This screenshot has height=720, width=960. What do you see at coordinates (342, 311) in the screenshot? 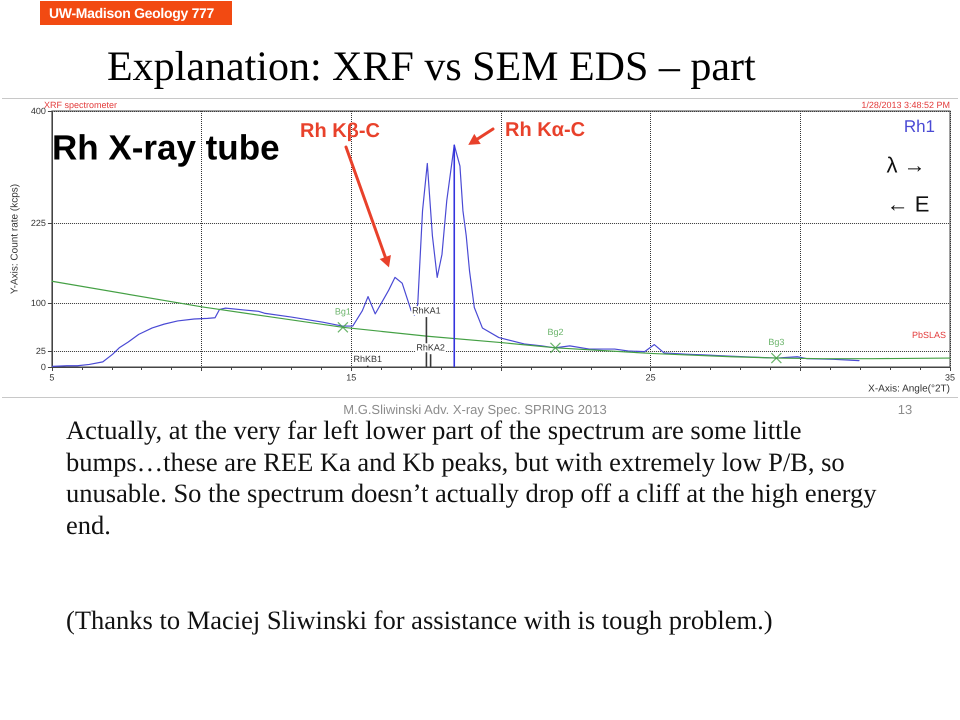
I see `data-label: Bg1` at bounding box center [342, 311].